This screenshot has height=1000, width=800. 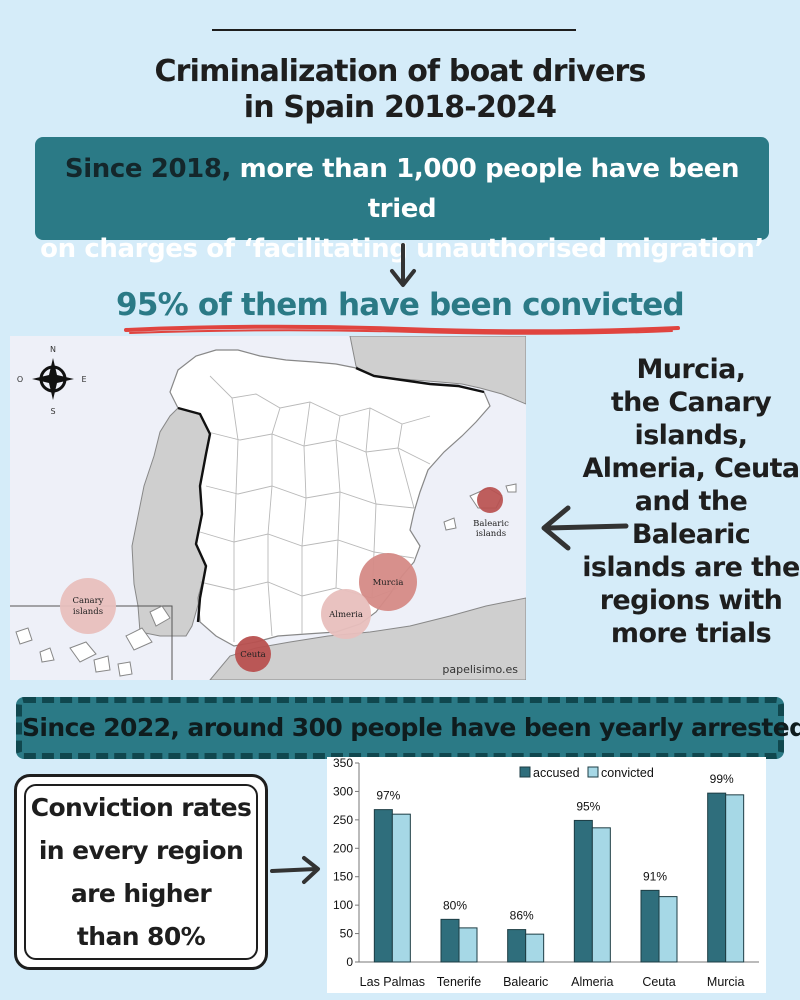 What do you see at coordinates (722, 779) in the screenshot?
I see `rate-label: 99%` at bounding box center [722, 779].